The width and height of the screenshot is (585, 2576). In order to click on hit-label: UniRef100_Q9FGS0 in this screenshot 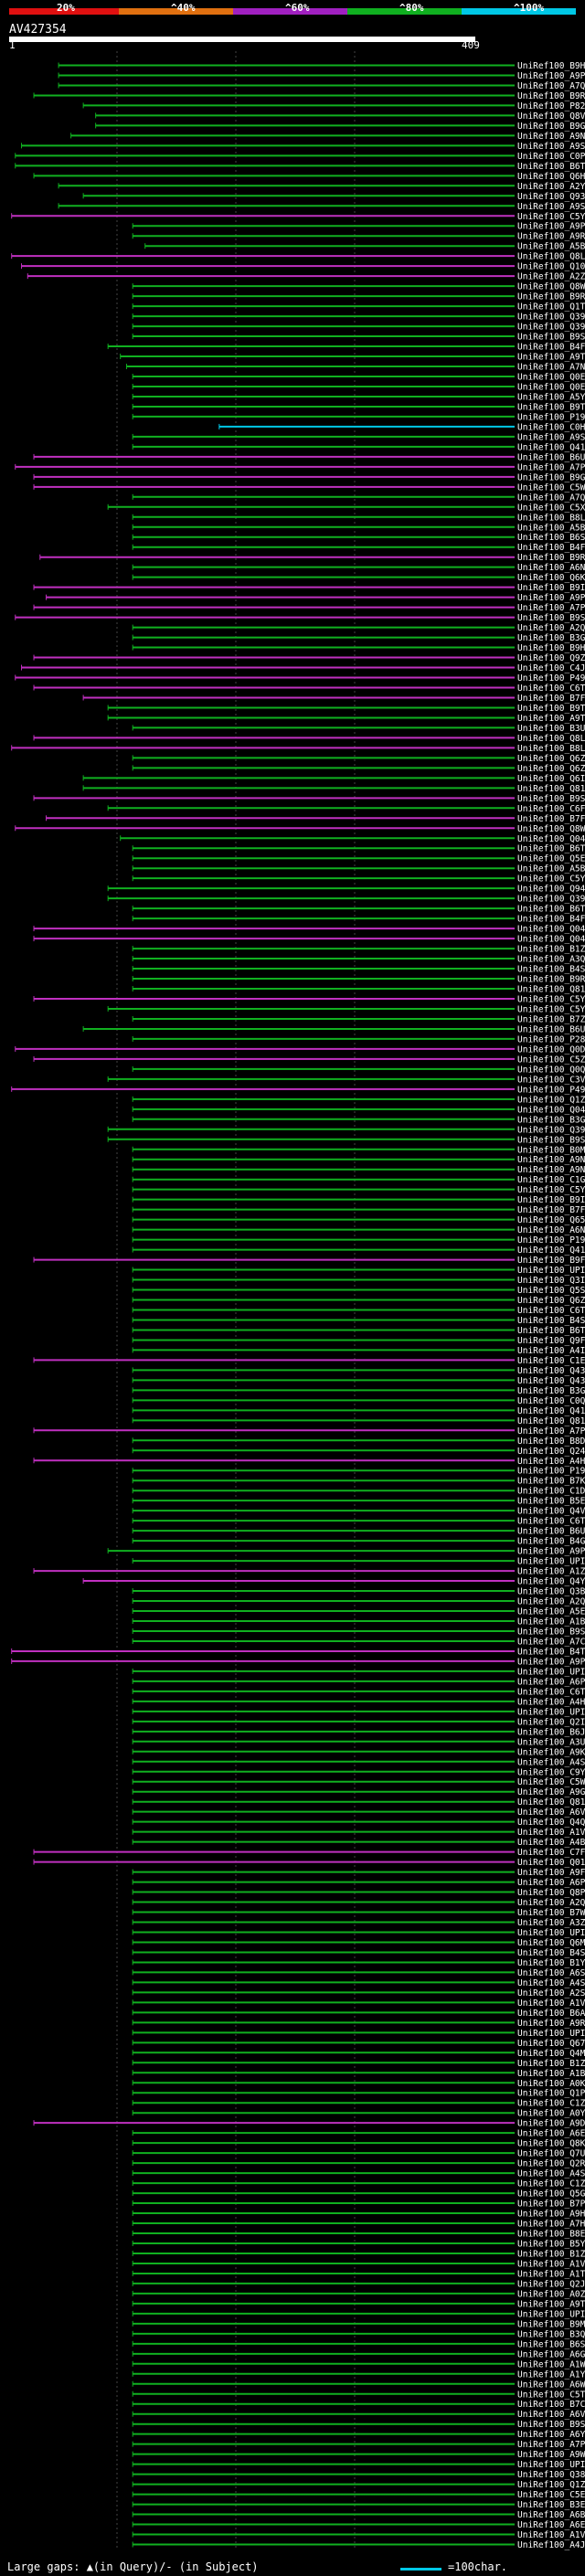, I will do `click(551, 1341)`.